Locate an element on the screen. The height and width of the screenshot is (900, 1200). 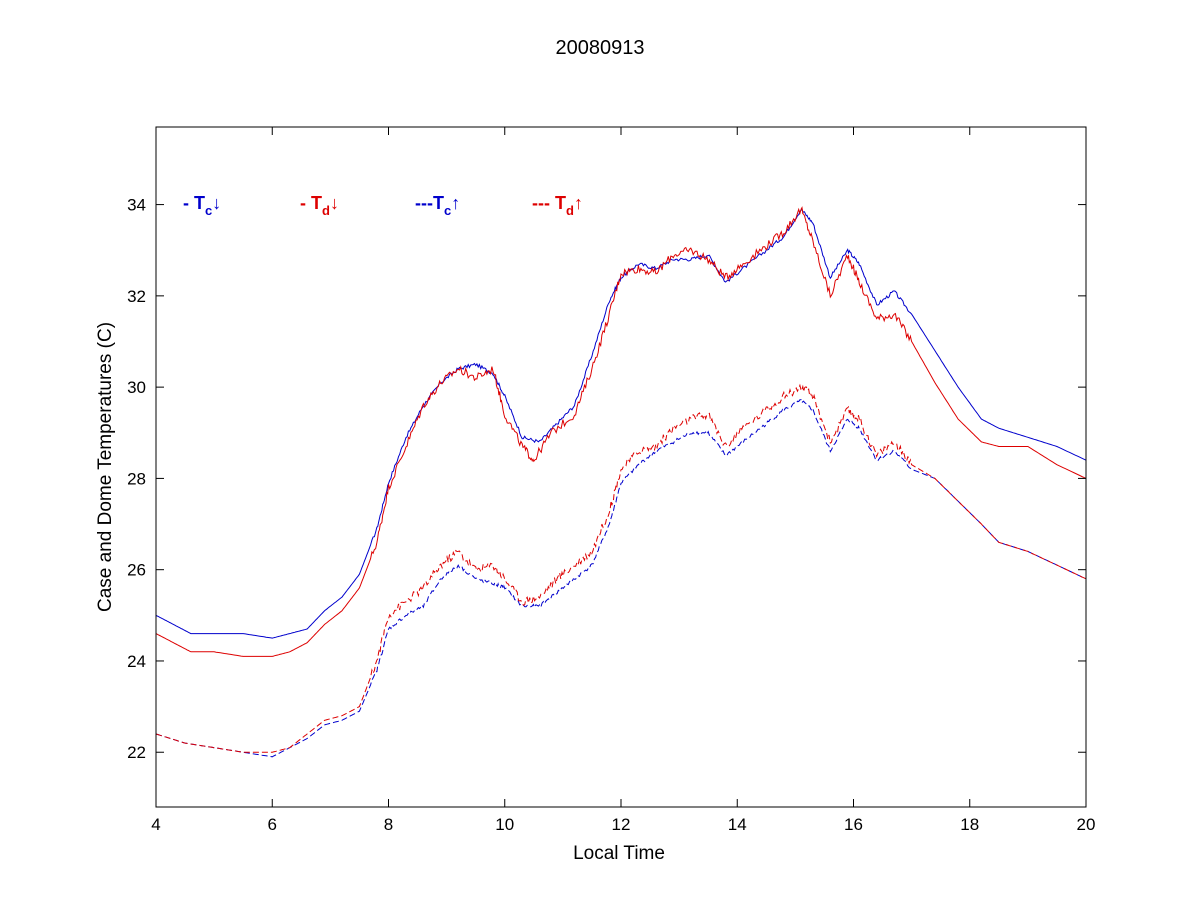
y-tick-label: 24 is located at coordinates (136, 661).